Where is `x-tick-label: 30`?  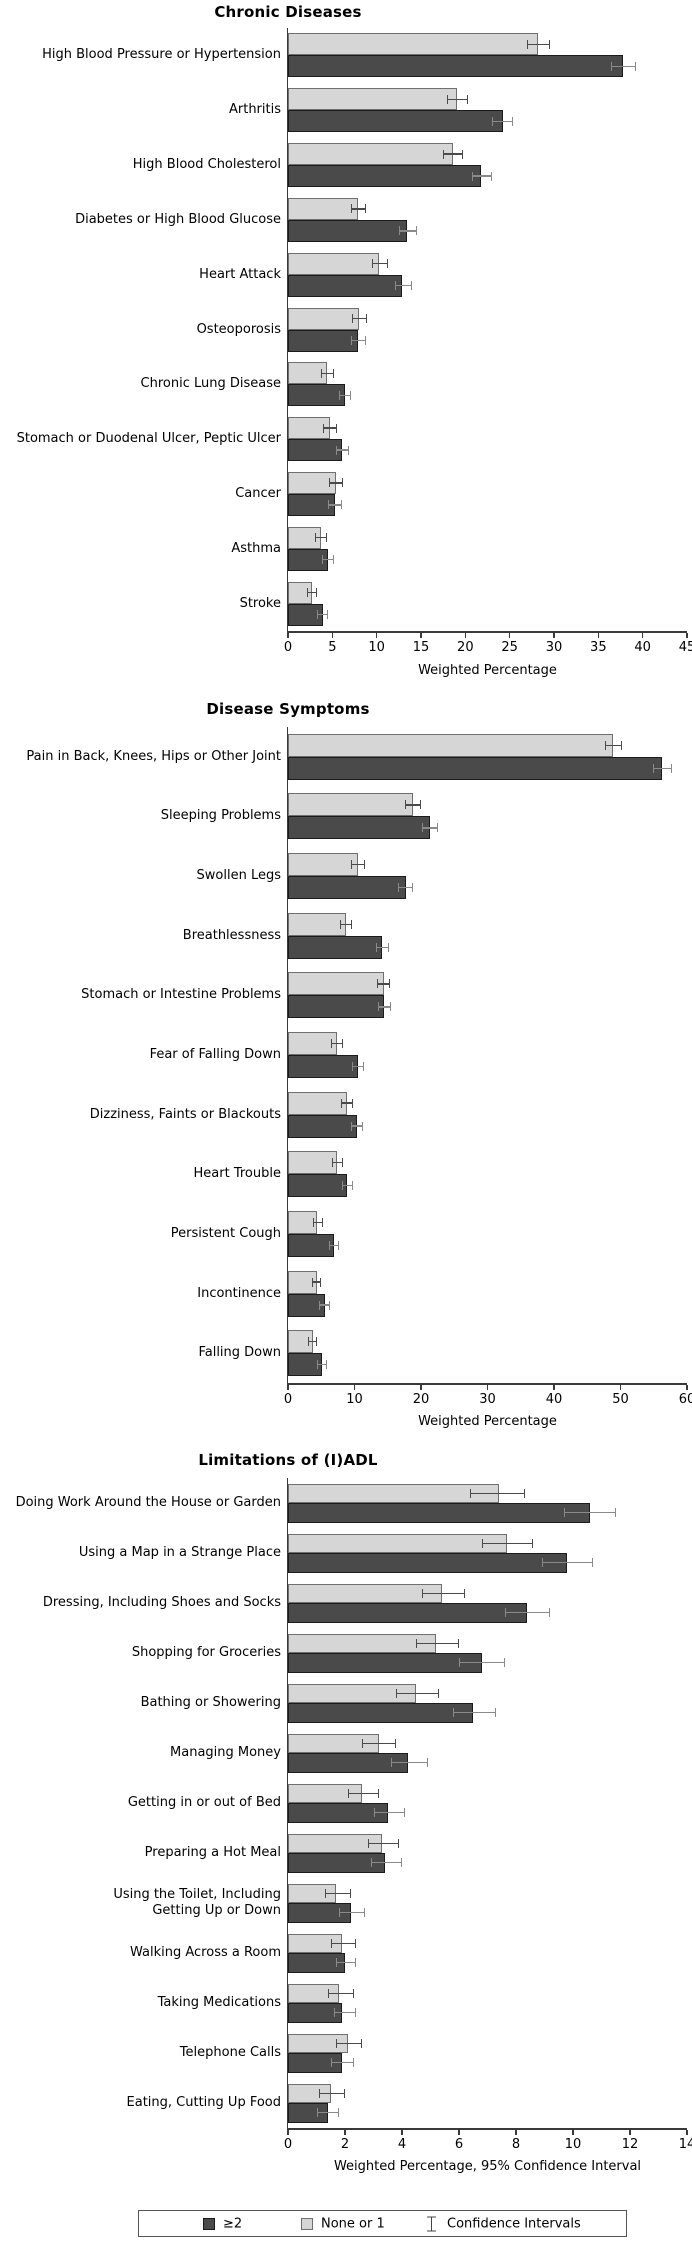
x-tick-label: 30 is located at coordinates (487, 1399).